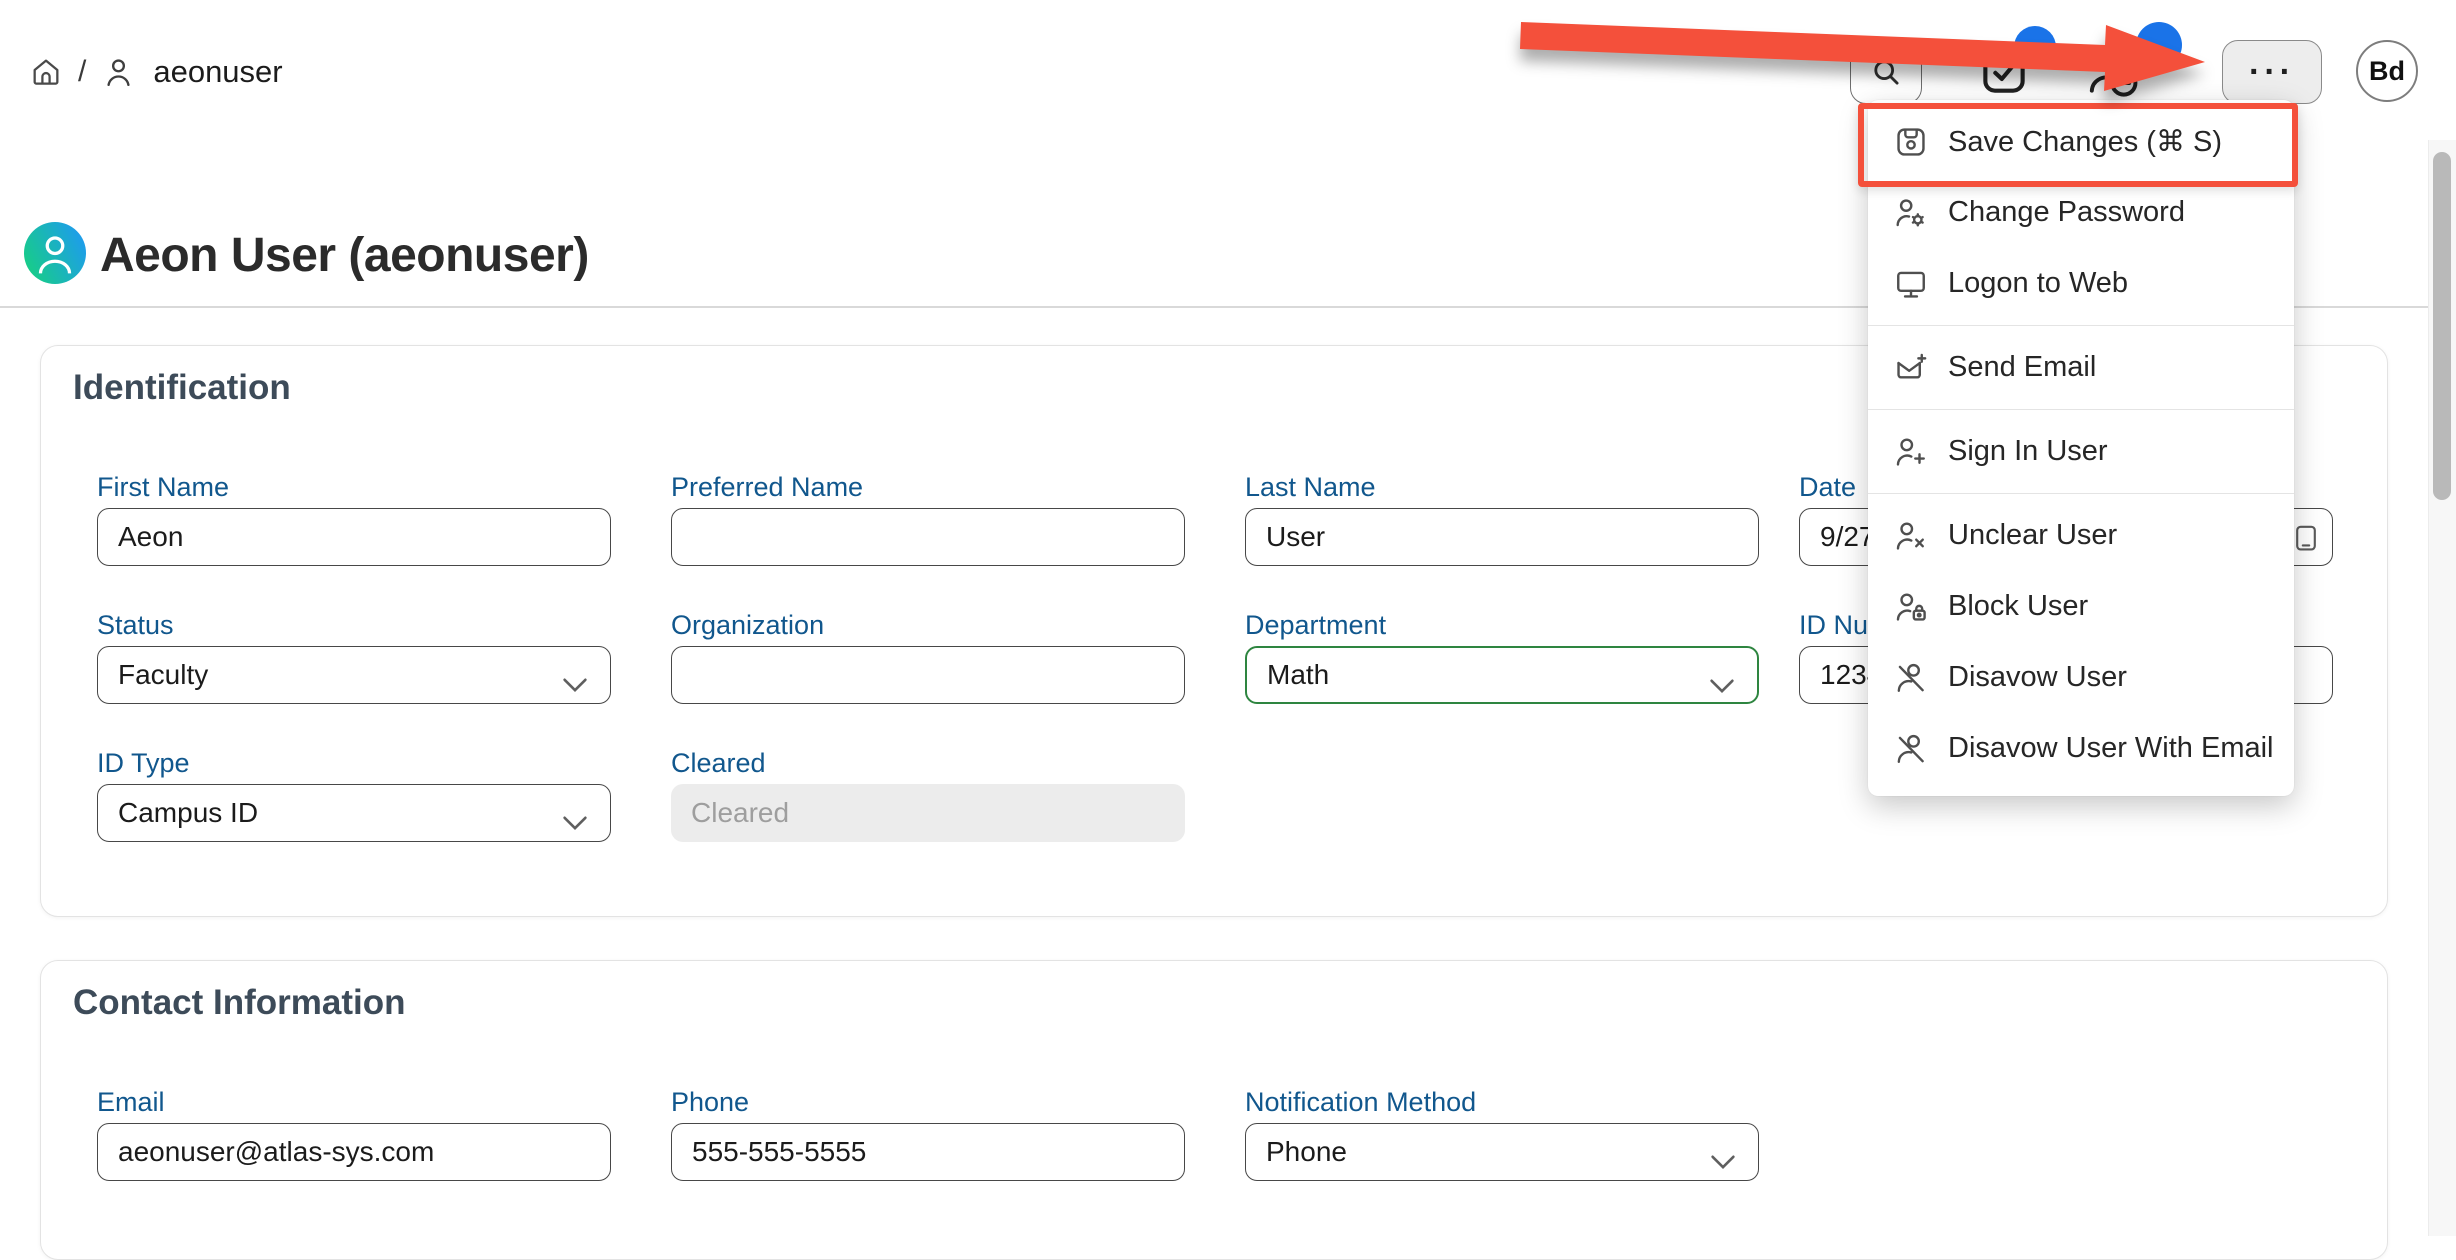 The image size is (2456, 1260). I want to click on id-type-label: ID Type, so click(143, 763).